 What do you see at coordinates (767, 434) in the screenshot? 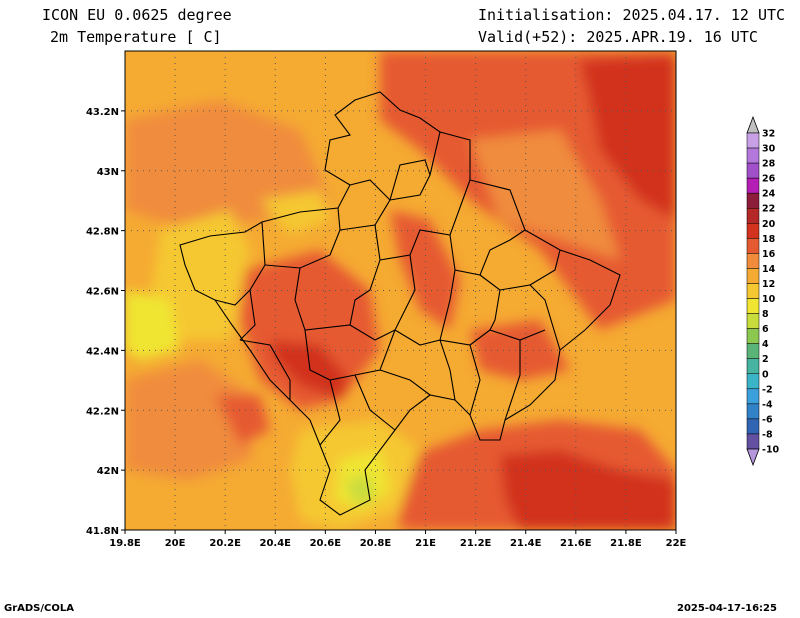
I see `colorbar-label: -8` at bounding box center [767, 434].